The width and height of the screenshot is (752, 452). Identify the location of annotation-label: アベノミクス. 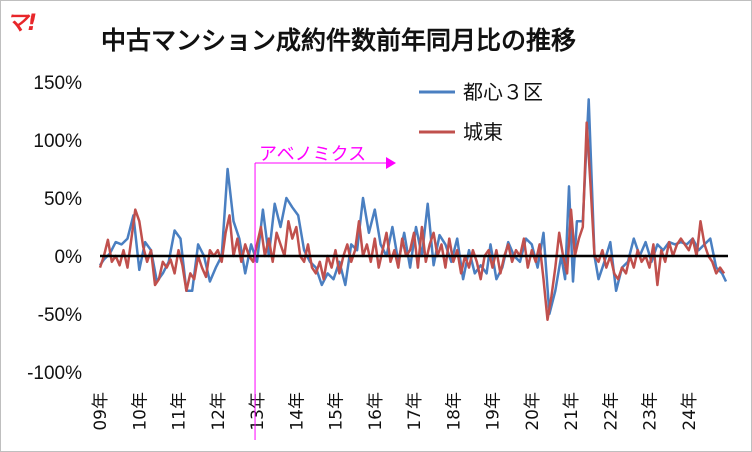
(312, 154).